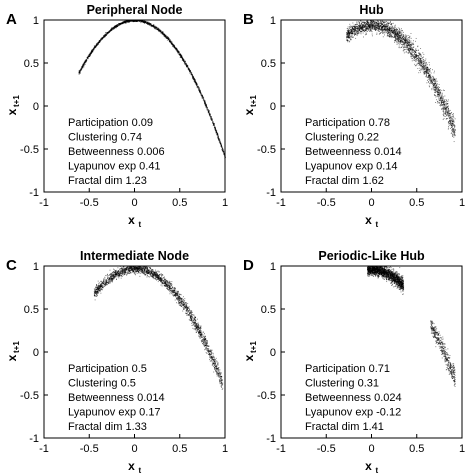 This screenshot has height=474, width=474. What do you see at coordinates (271, 193) in the screenshot?
I see `y-tick-label: -1` at bounding box center [271, 193].